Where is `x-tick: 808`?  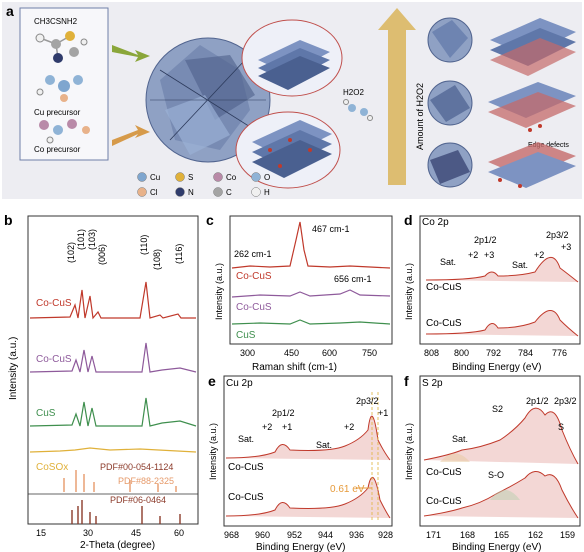
x-tick: 808 is located at coordinates (431, 353).